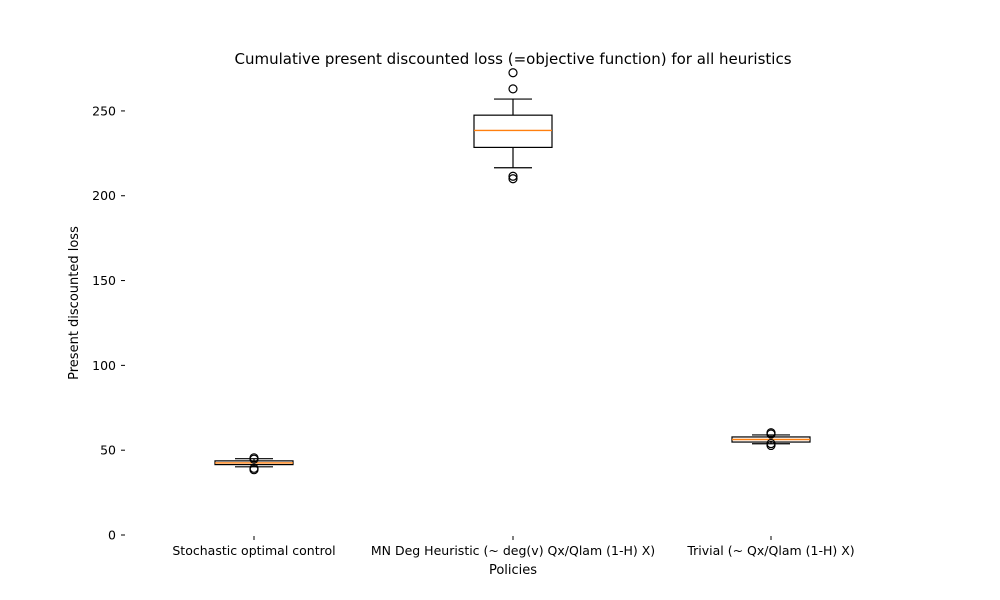  I want to click on x-axis-label: Policies, so click(513, 570).